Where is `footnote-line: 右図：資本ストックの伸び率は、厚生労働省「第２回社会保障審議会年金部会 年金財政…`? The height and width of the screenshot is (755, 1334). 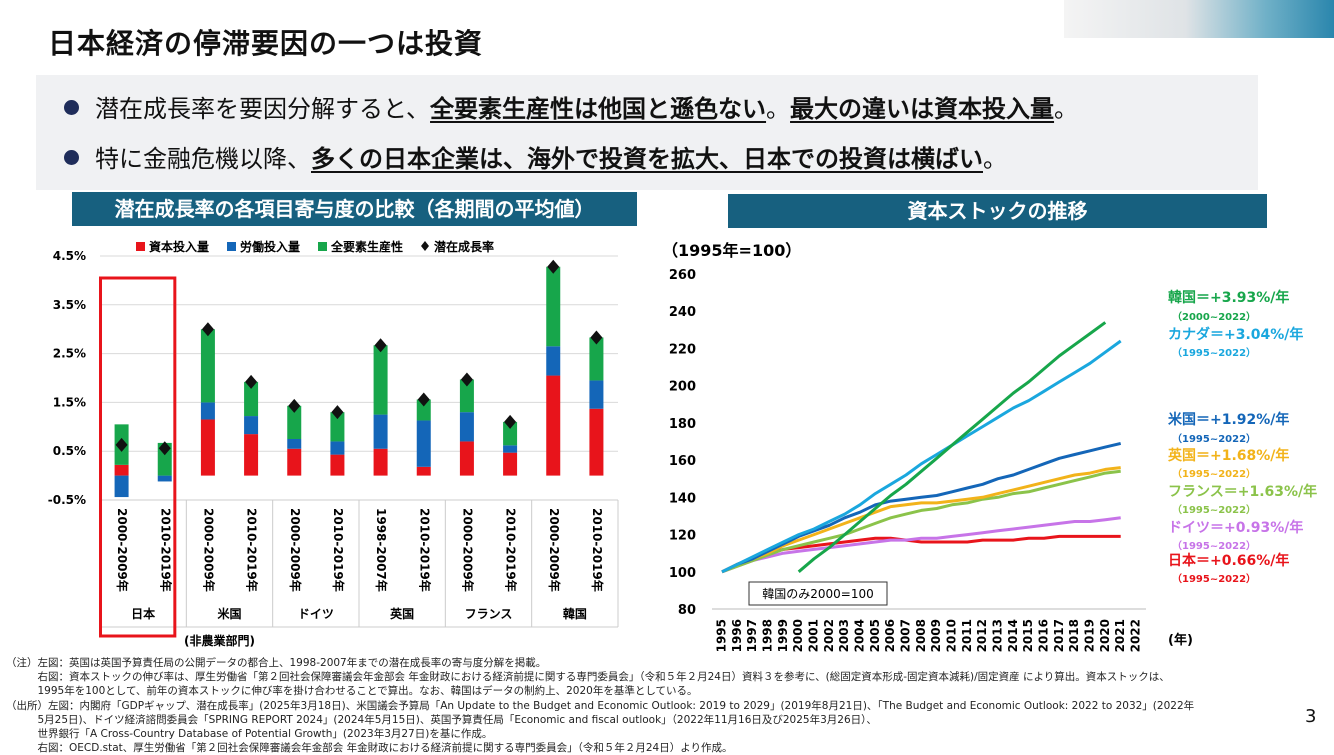 footnote-line: 右図：資本ストックの伸び率は、厚生労働省「第２回社会保障審議会年金部会 年金財政… is located at coordinates (588, 677).